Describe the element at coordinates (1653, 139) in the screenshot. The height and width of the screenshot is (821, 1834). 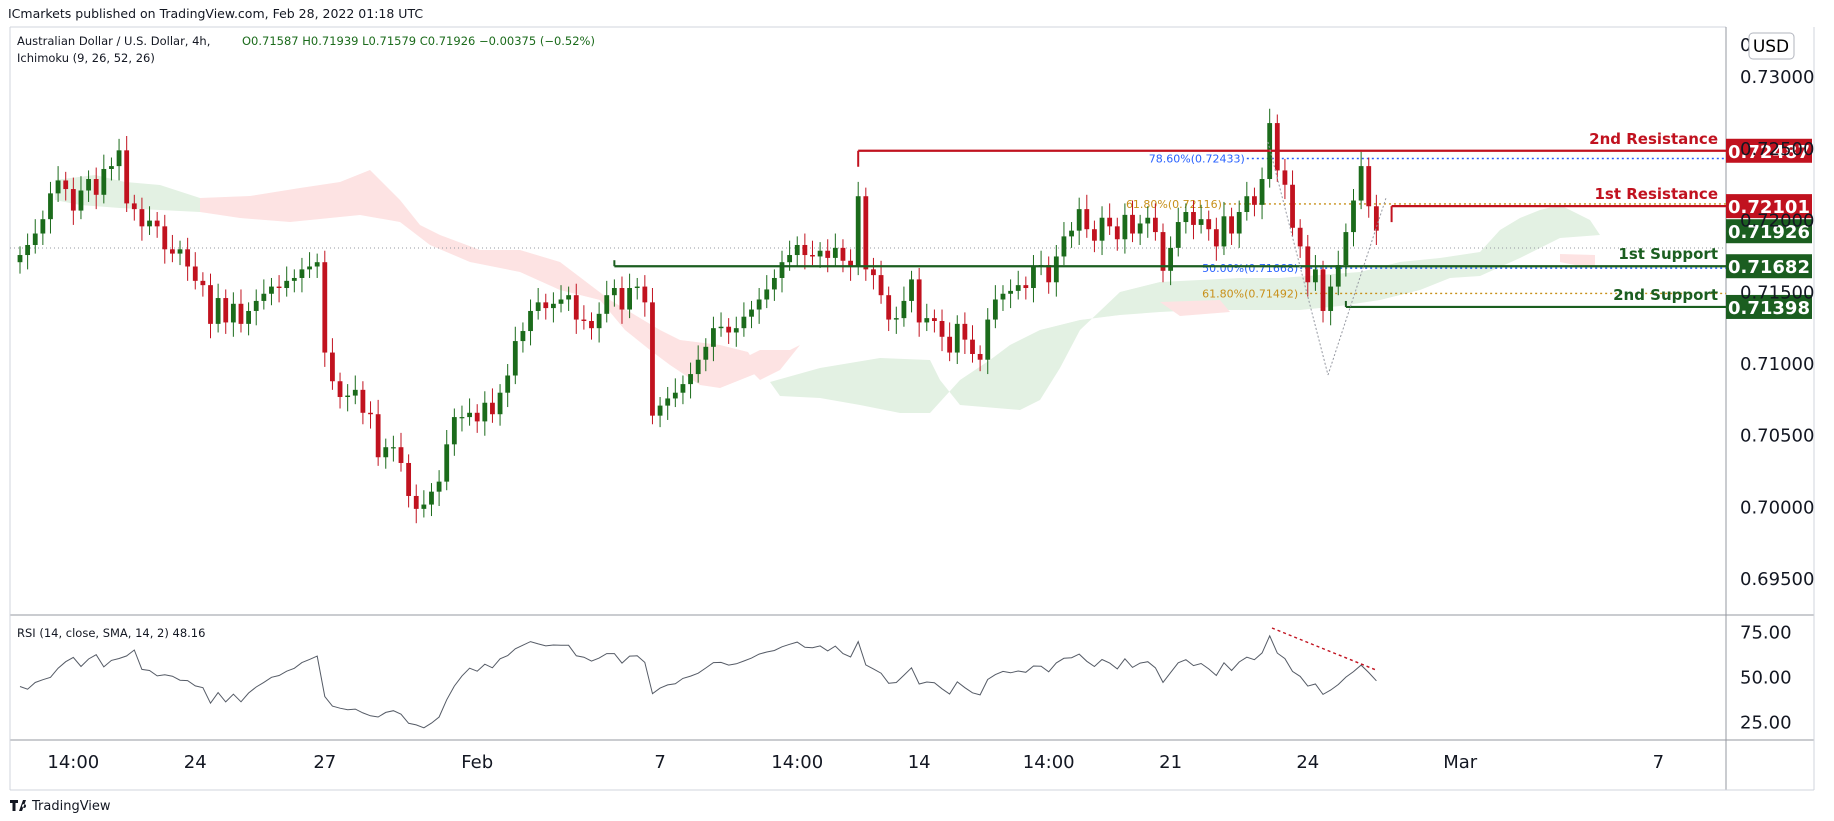
I see `level-name: 2nd Resistance` at that location.